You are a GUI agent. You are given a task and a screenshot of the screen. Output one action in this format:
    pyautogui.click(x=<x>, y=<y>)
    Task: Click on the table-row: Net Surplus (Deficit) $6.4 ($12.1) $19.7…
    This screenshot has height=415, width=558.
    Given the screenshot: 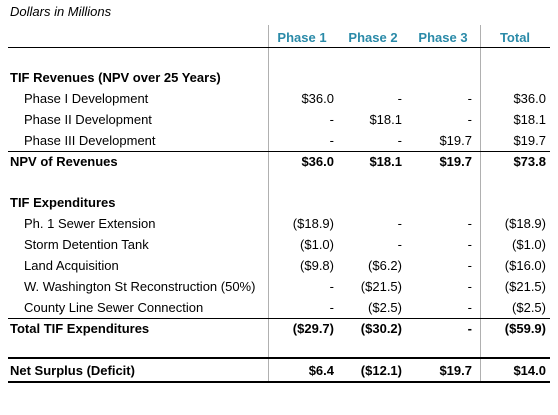 What is the action you would take?
    pyautogui.click(x=279, y=371)
    